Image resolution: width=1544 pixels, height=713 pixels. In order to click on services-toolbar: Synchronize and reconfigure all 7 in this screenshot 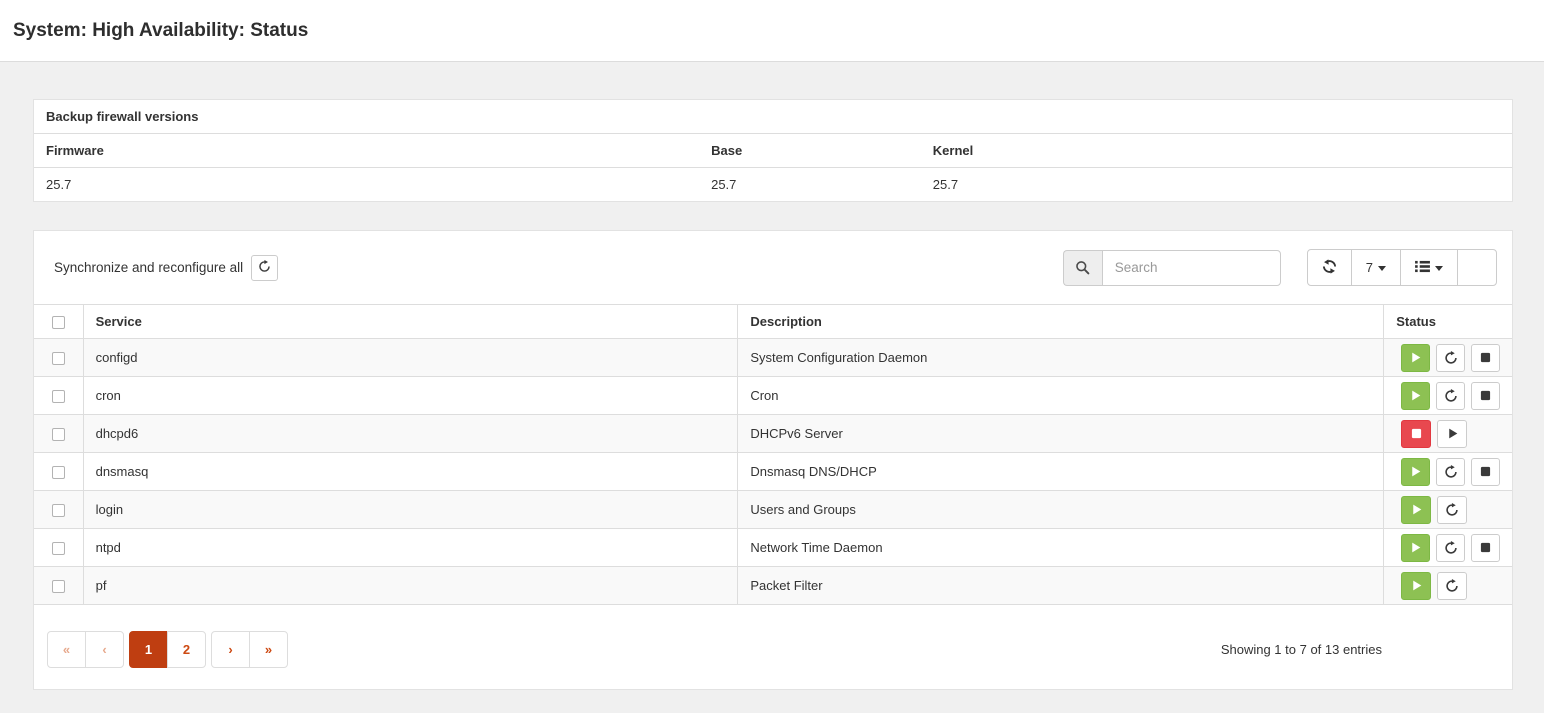, I will do `click(773, 267)`.